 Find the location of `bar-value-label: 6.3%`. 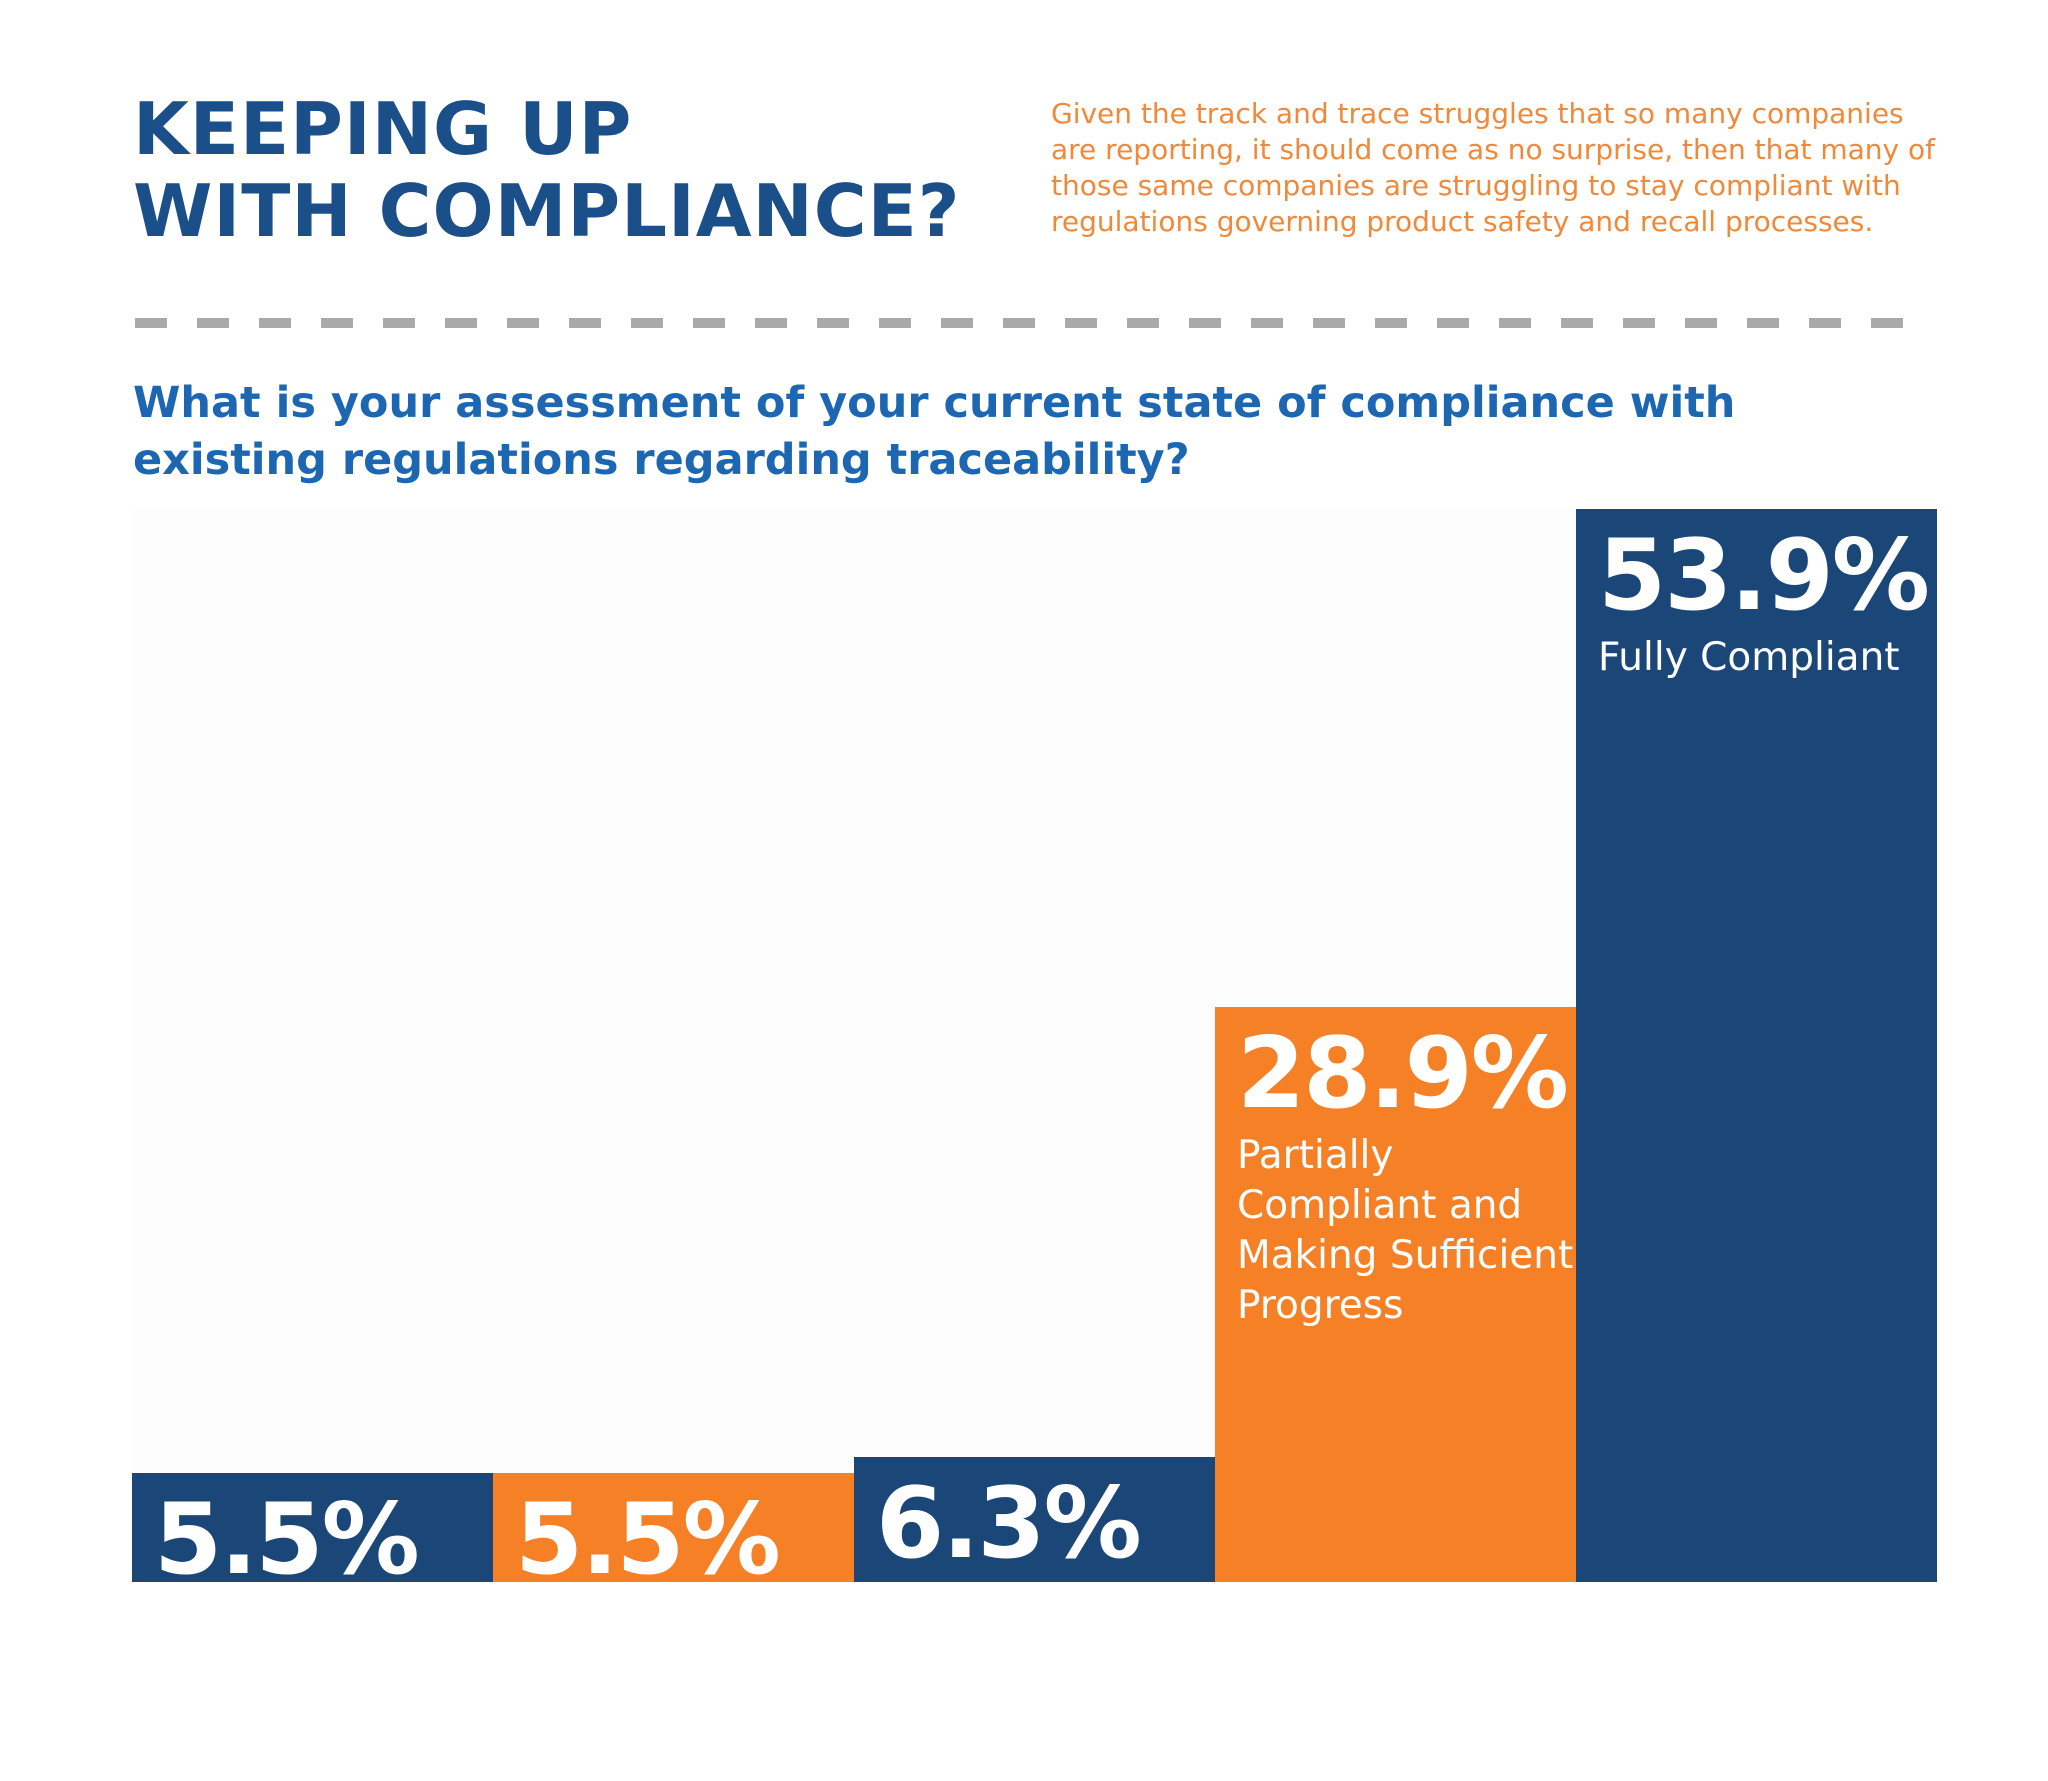

bar-value-label: 6.3% is located at coordinates (1009, 1524).